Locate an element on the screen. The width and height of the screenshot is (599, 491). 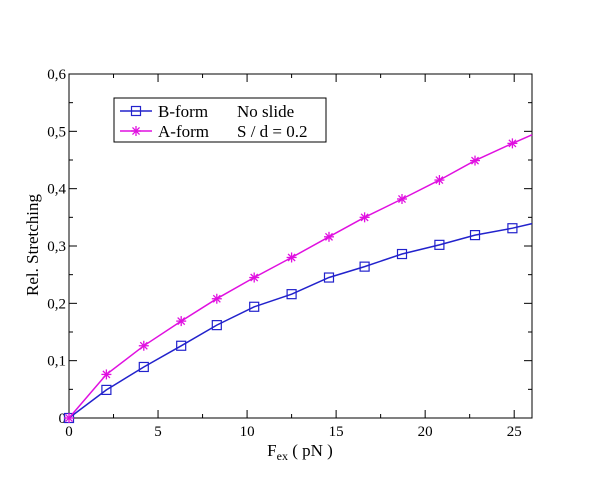
x-tick-label: 5 is located at coordinates (158, 432).